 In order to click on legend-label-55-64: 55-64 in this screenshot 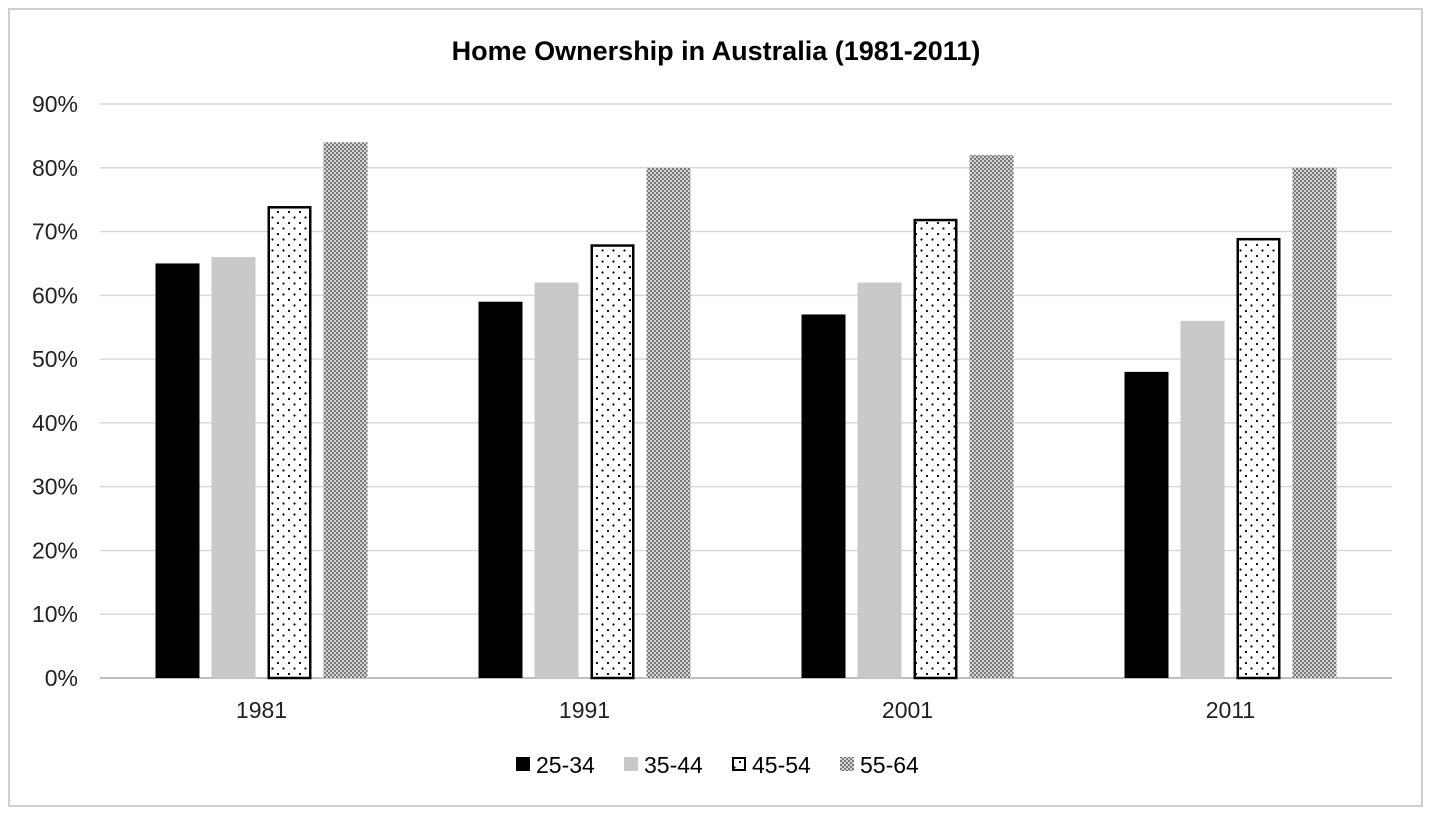, I will do `click(889, 765)`.